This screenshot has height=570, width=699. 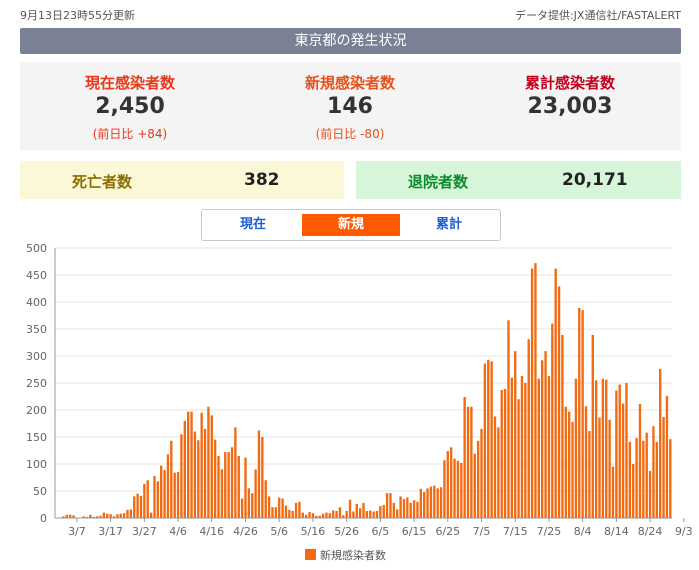 I want to click on stat-current-cases: 現在感染者数 2,450 (前日比 +84), so click(x=130, y=106).